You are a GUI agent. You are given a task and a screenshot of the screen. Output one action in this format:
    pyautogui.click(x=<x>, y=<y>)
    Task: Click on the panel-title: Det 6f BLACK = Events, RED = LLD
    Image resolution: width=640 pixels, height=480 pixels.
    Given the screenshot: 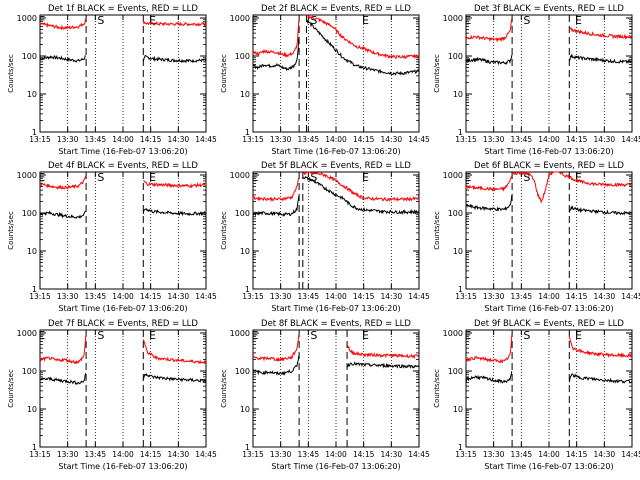 What is the action you would take?
    pyautogui.click(x=549, y=166)
    